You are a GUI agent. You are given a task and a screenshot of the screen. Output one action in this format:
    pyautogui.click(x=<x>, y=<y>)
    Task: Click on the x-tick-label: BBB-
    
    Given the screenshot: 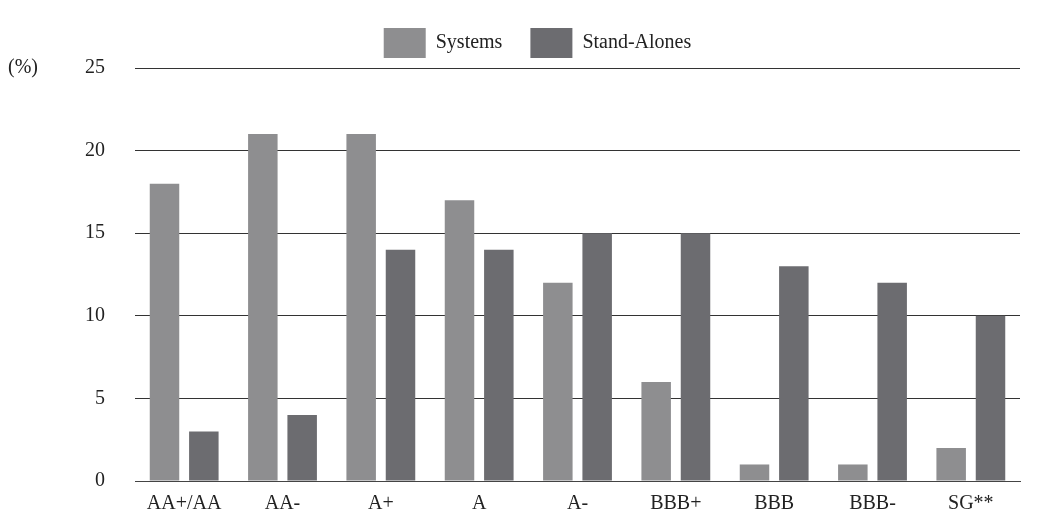 What is the action you would take?
    pyautogui.click(x=872, y=502)
    